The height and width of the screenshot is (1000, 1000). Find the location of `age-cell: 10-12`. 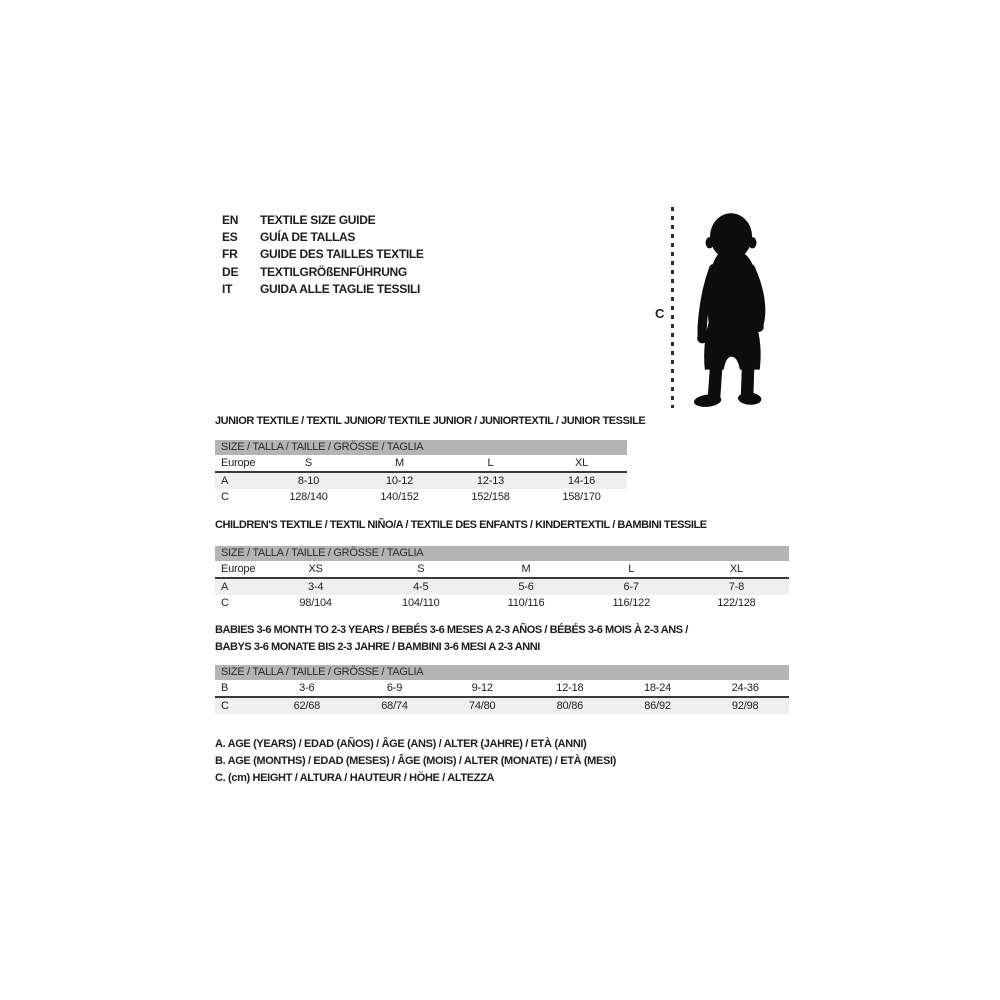

age-cell: 10-12 is located at coordinates (399, 481).